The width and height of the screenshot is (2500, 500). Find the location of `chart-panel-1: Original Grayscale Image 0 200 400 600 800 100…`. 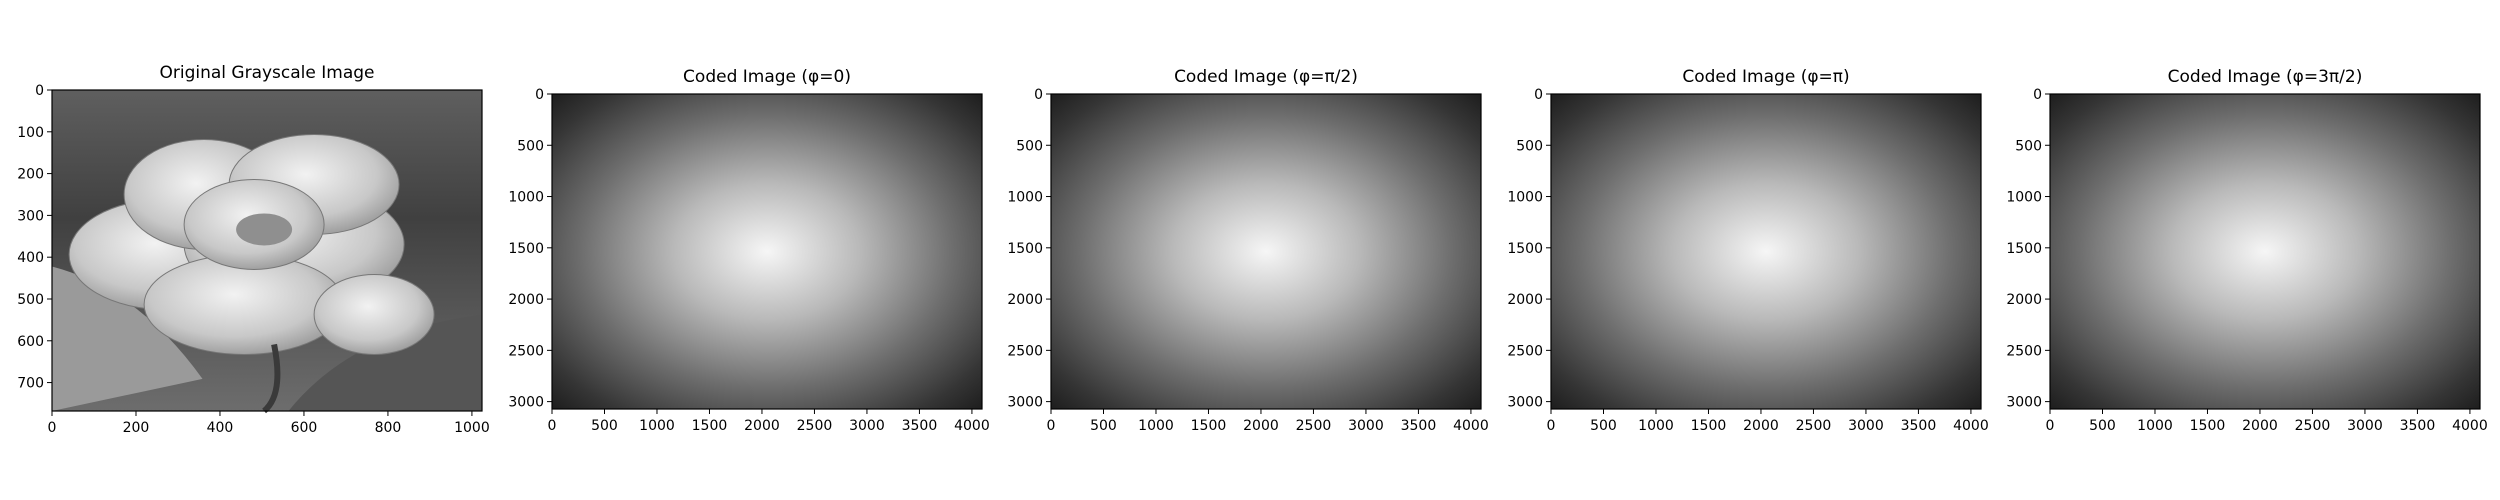

chart-panel-1: Original Grayscale Image 0 200 400 600 800 100… is located at coordinates (253, 249).